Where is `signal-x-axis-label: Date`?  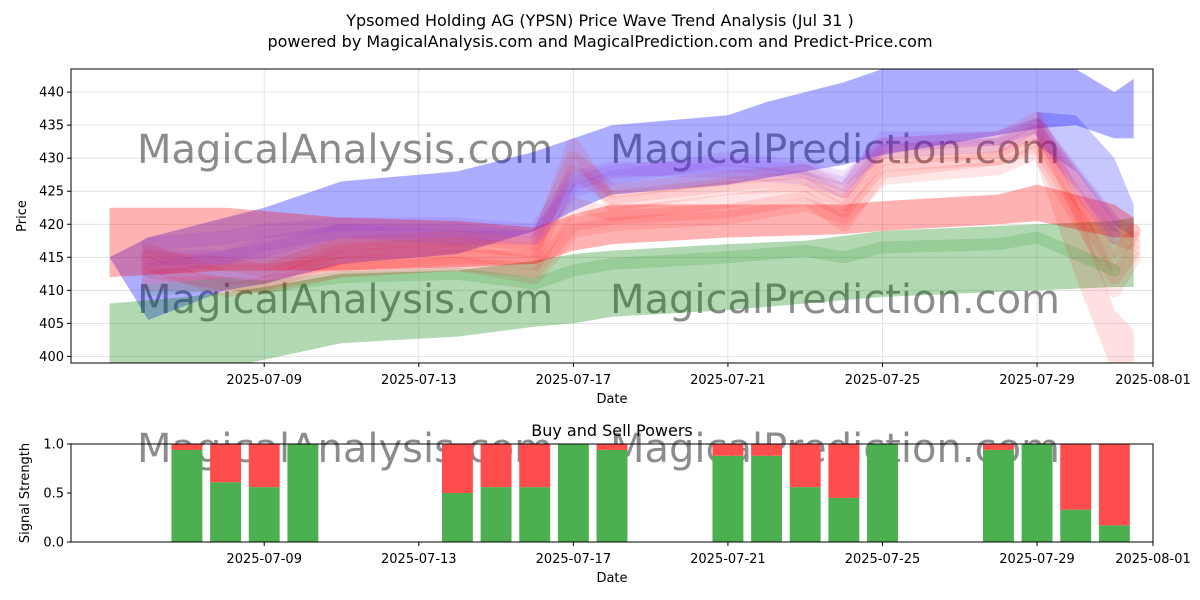
signal-x-axis-label: Date is located at coordinates (611, 578).